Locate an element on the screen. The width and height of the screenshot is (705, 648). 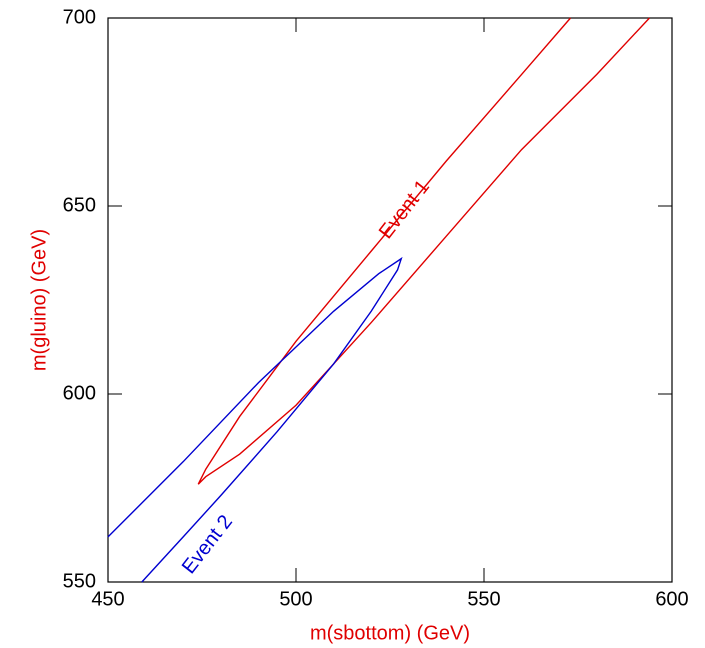
y-axis-label: m(gluino) (GeV) is located at coordinates (39, 300).